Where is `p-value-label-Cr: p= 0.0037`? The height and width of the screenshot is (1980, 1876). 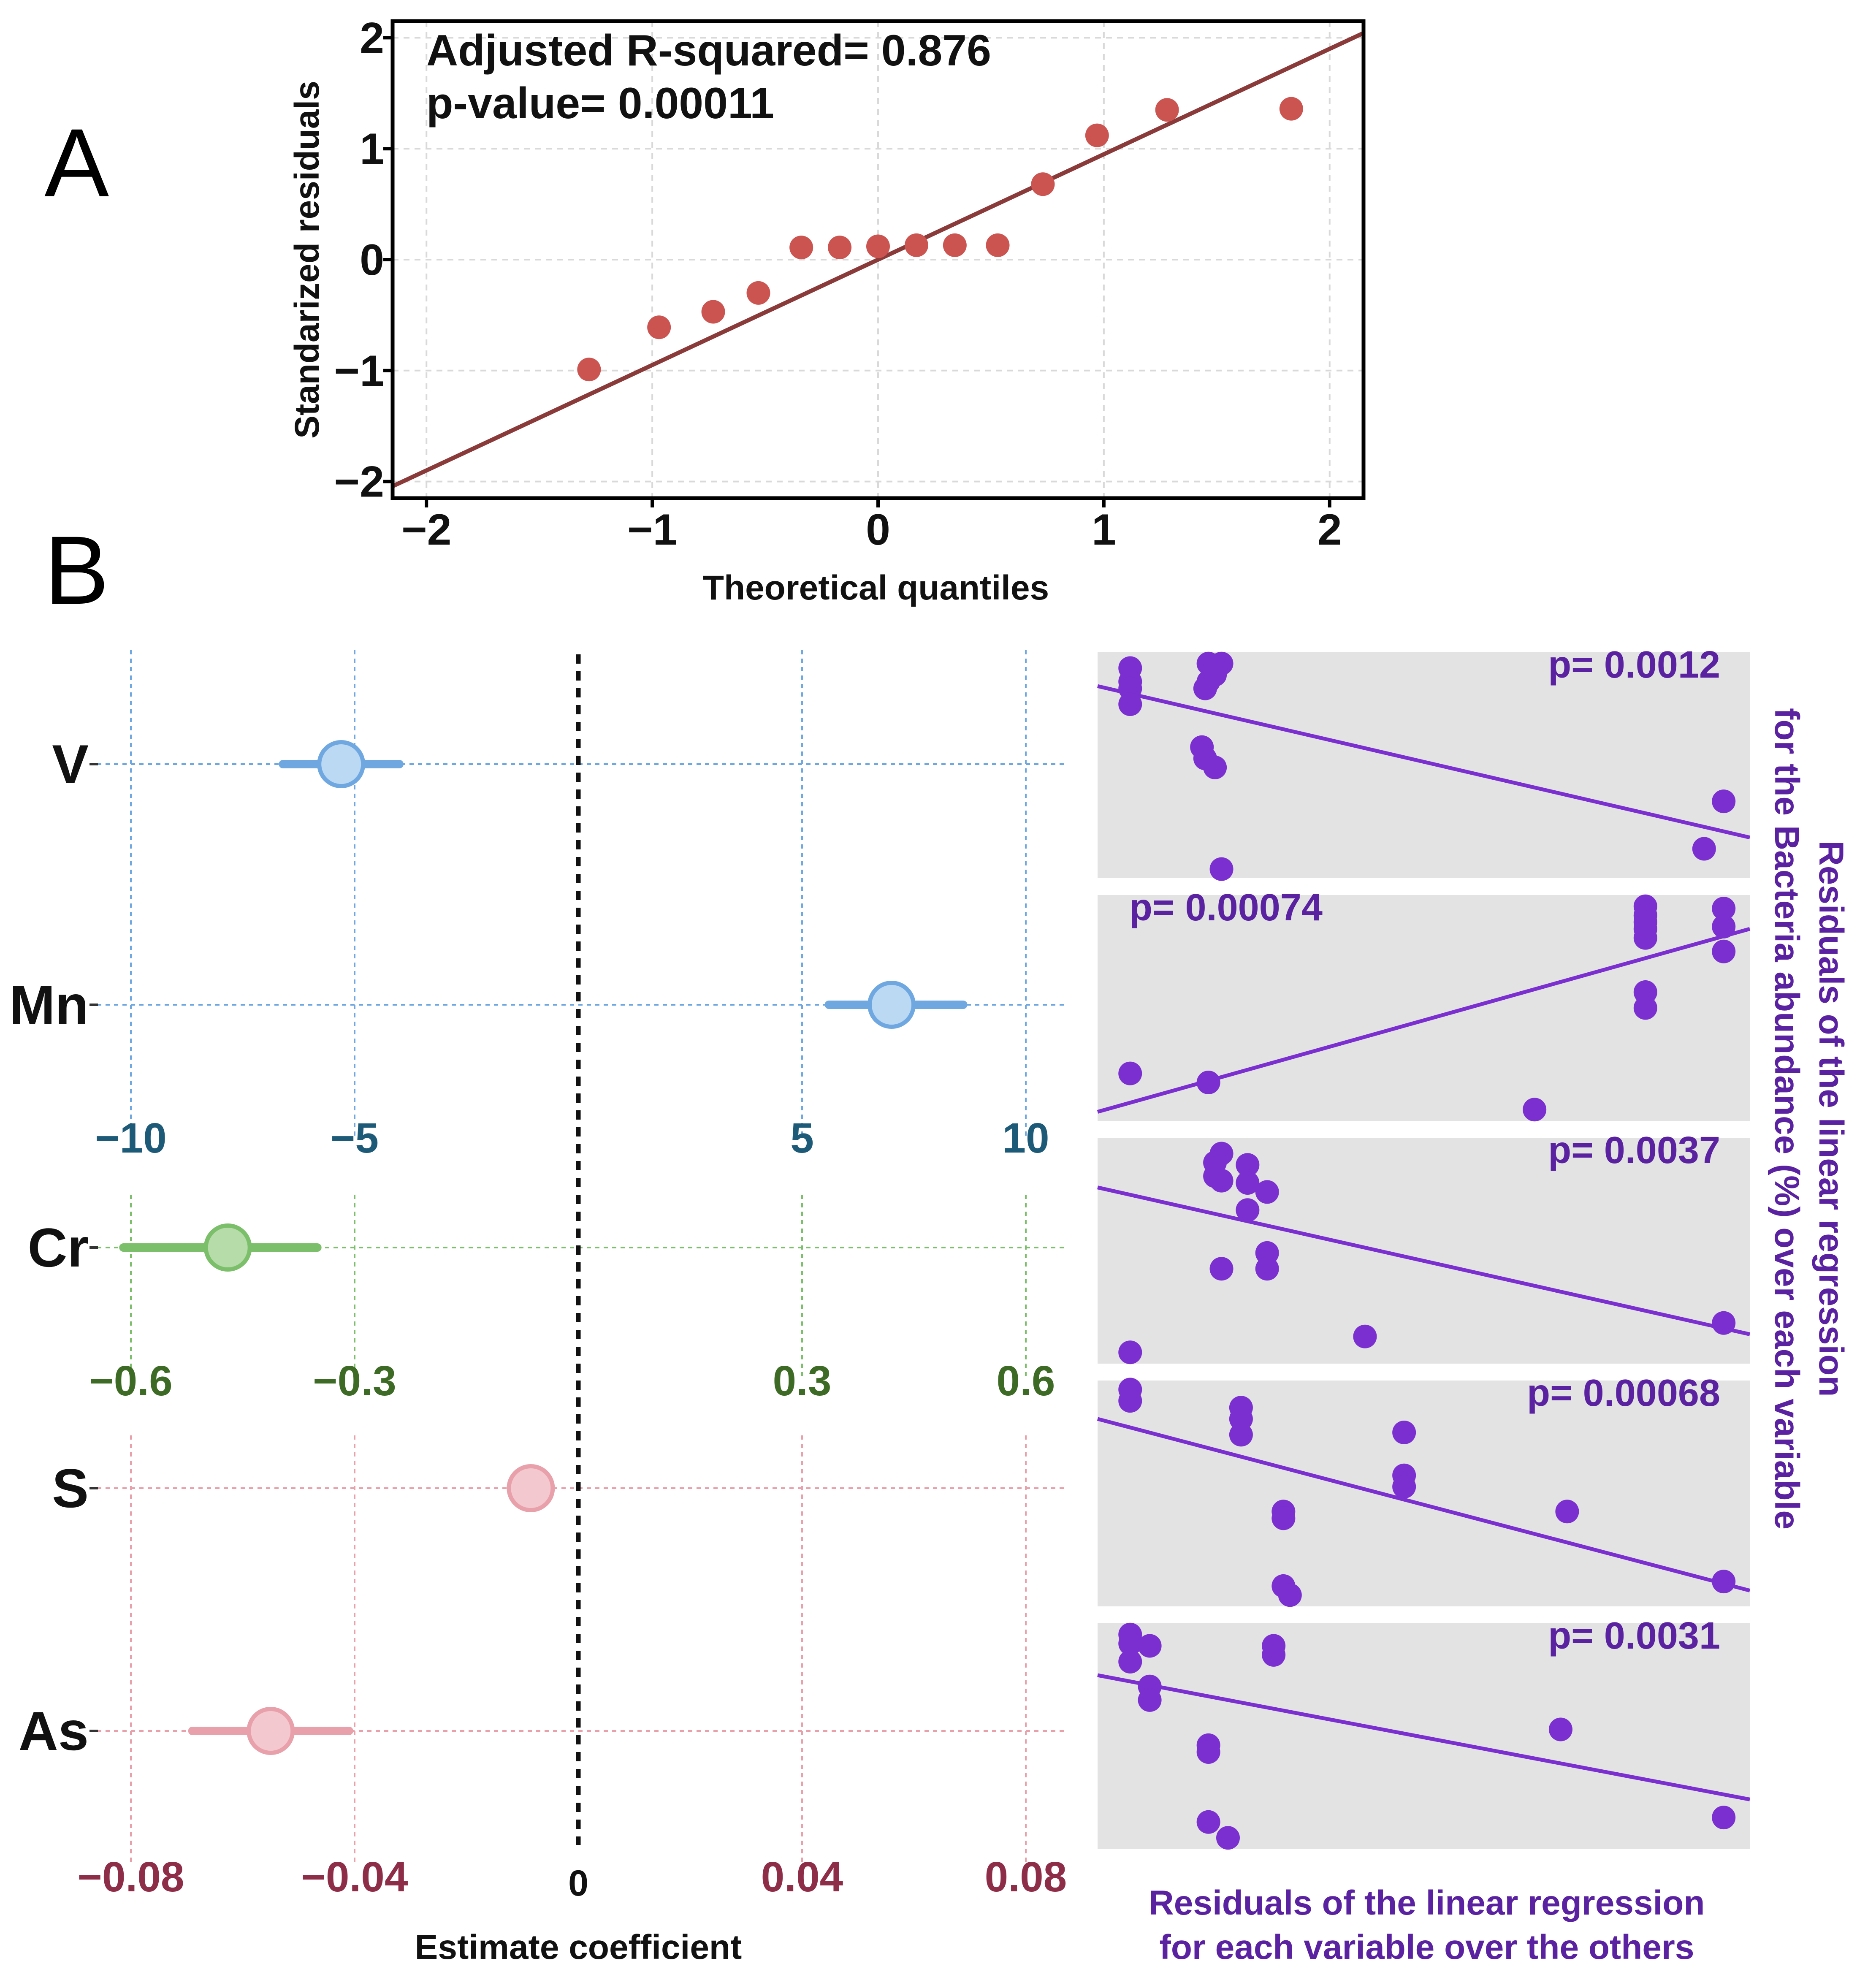 p-value-label-Cr: p= 0.0037 is located at coordinates (1634, 1150).